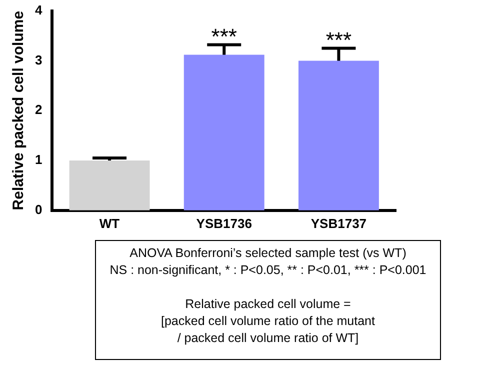 The width and height of the screenshot is (480, 370). What do you see at coordinates (268, 270) in the screenshot?
I see `text: NS : non-significant, * : P<0.05, ** : P<0.01, *** : P<0.001` at bounding box center [268, 270].